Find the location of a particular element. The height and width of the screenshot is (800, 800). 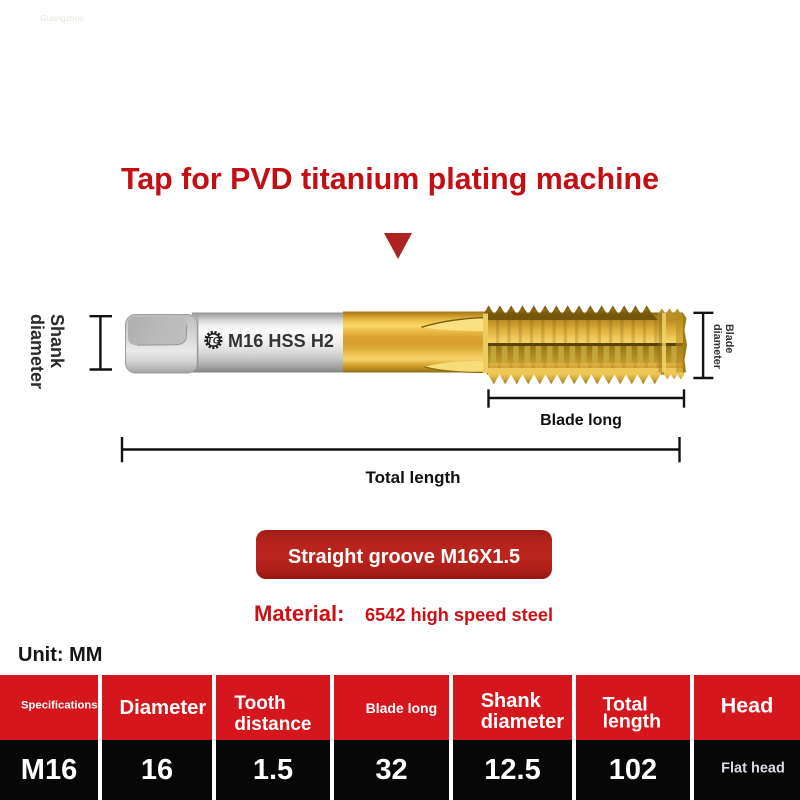

svg-text: TG is located at coordinates (214, 341).